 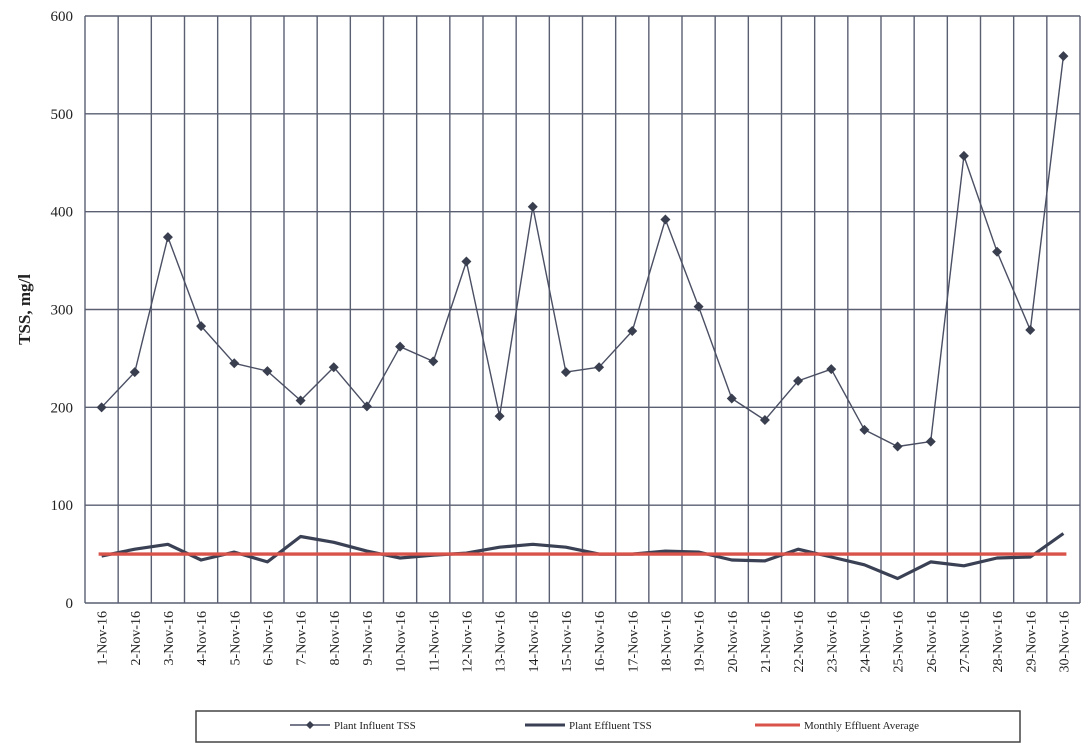 I want to click on y-tick-label: 100, so click(x=62, y=506).